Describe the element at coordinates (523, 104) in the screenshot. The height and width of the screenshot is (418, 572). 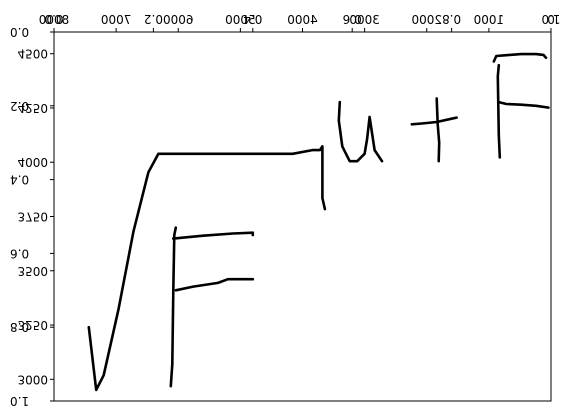
I see `ink-stroke-F2-mid-bar` at that location.